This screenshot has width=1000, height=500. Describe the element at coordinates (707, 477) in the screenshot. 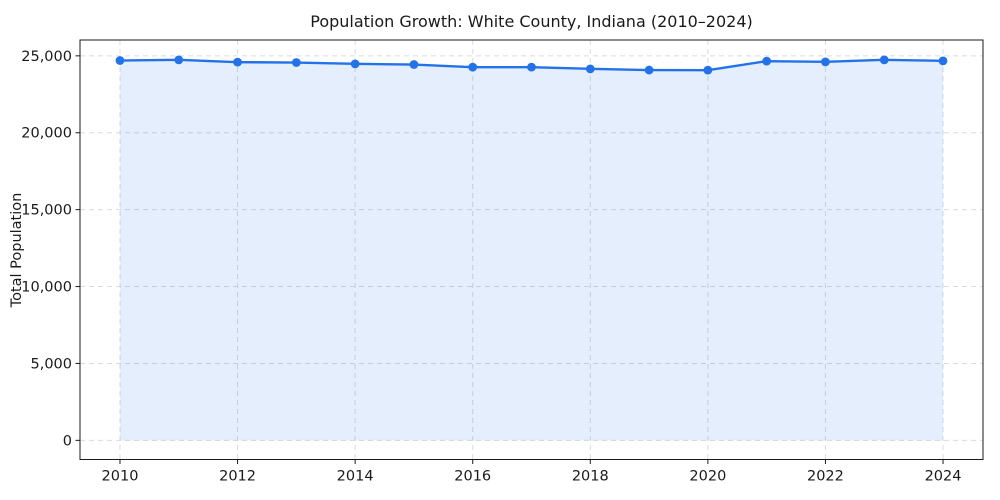

I see `x-tick-label: 2020` at that location.